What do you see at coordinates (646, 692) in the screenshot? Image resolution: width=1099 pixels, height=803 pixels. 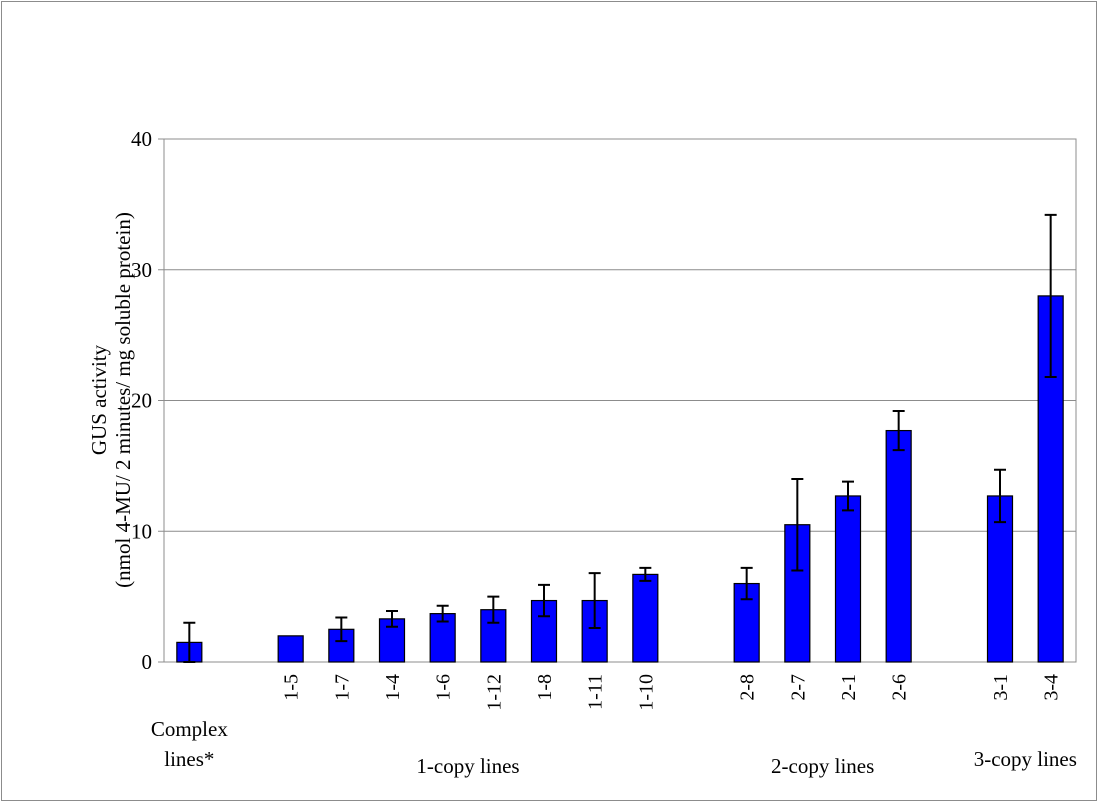 I see `x-tick-label: 1-10` at bounding box center [646, 692].